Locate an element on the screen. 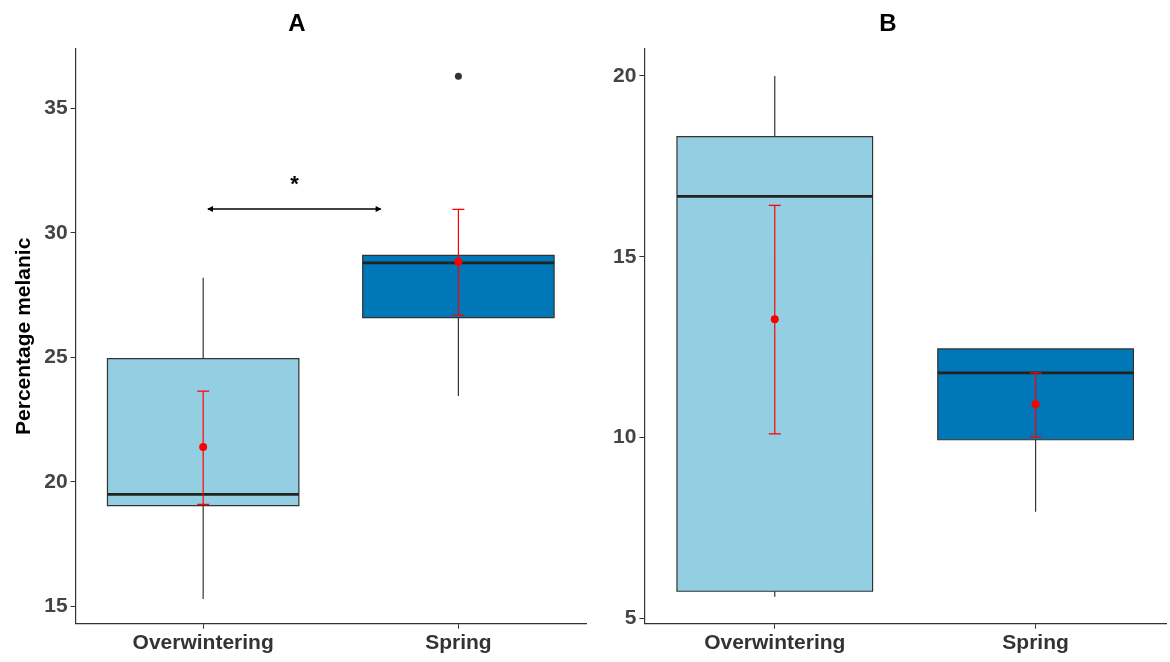 Image resolution: width=1170 pixels, height=662 pixels. y-tick-label: 10 is located at coordinates (625, 436).